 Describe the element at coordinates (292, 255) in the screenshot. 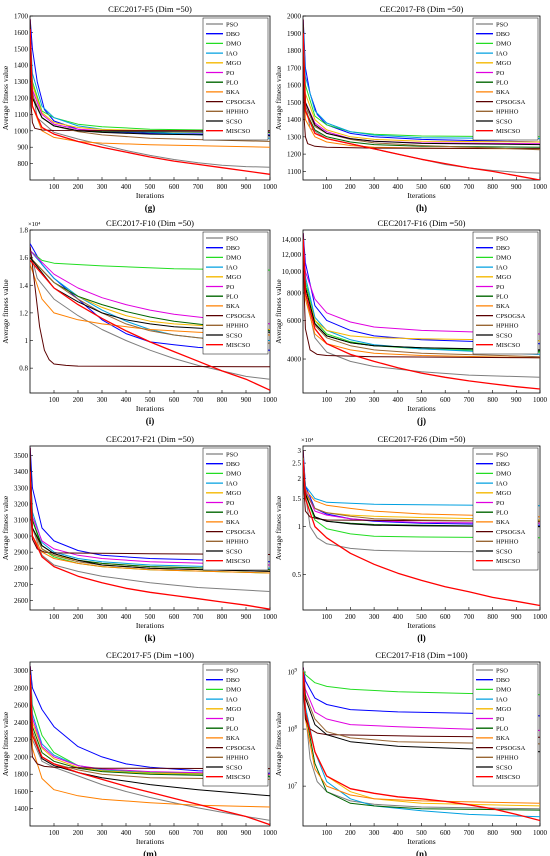

I see `y-tick-text: 12,000` at that location.